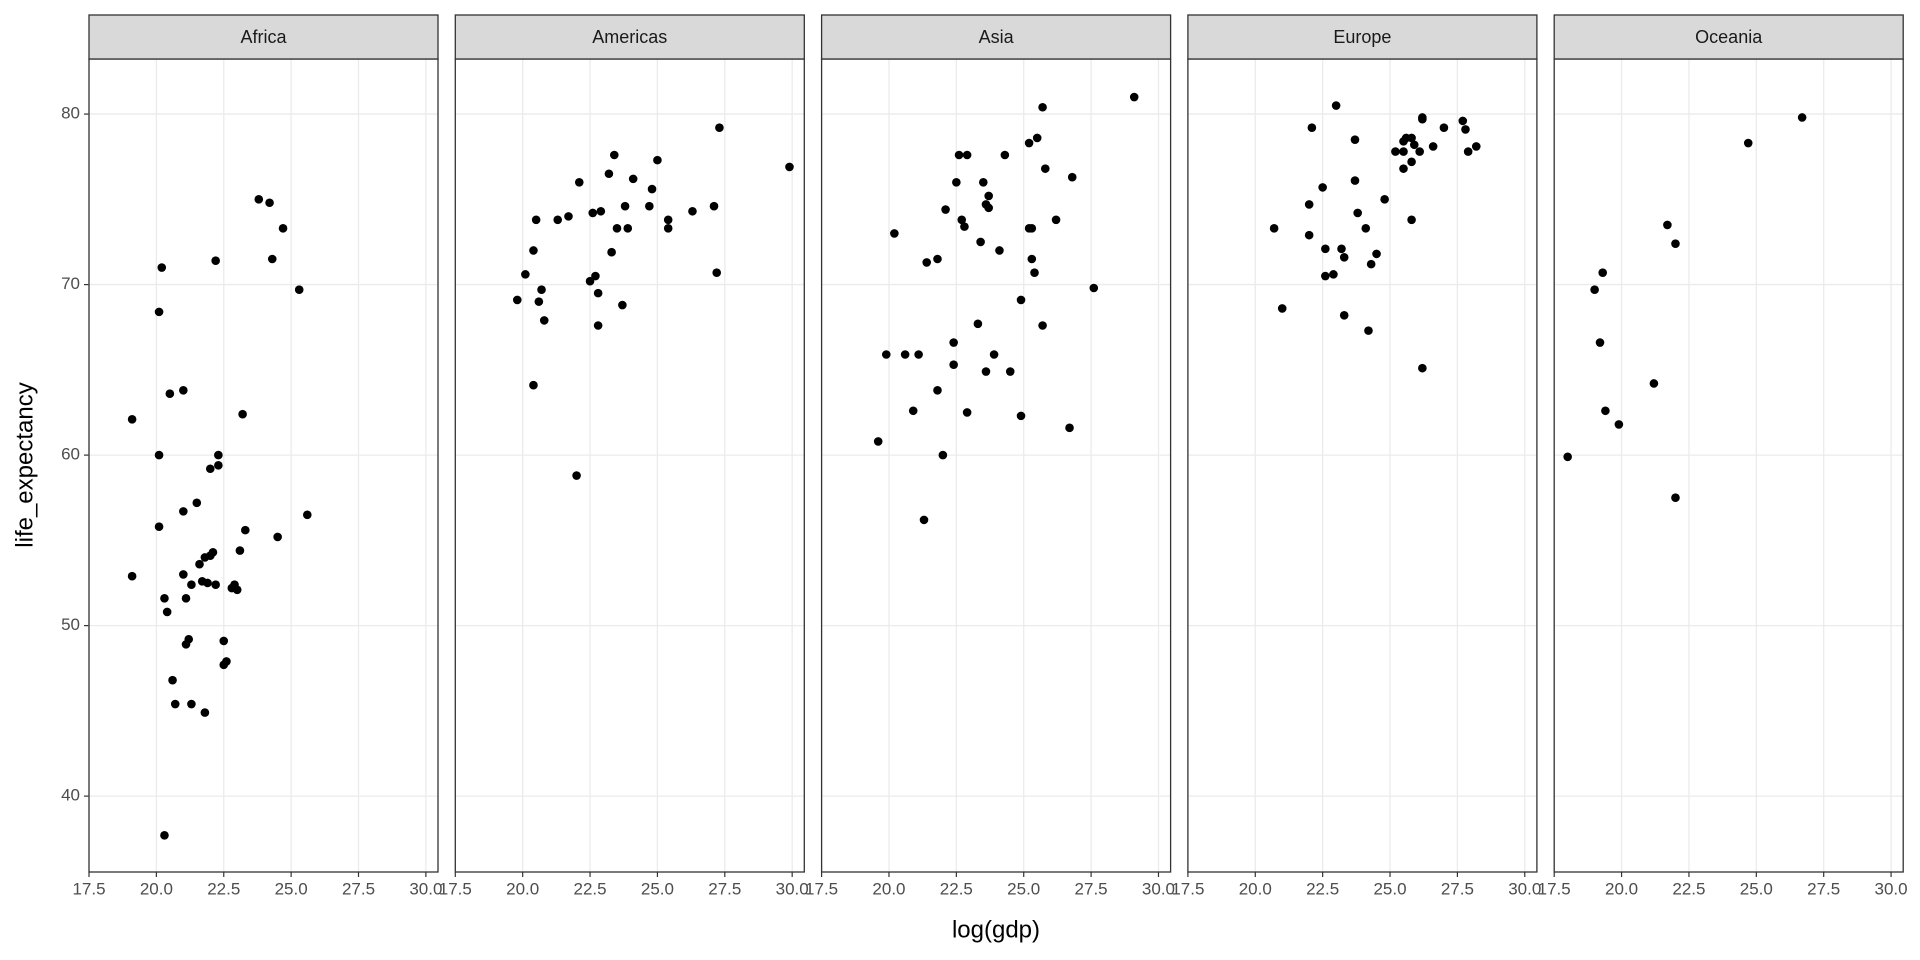 This screenshot has width=1920, height=960. I want to click on x-axis-title: log(gdp), so click(996, 929).